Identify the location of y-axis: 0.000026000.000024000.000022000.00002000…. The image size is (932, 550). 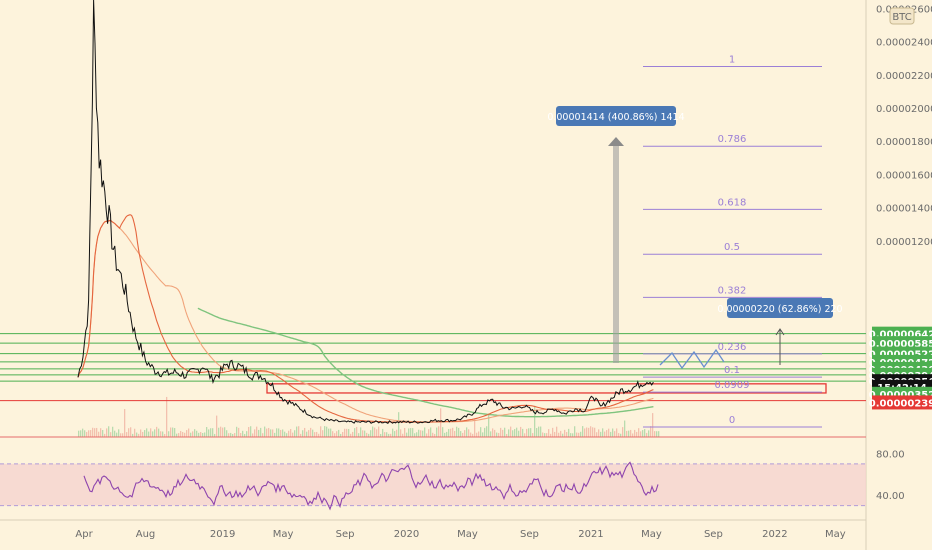
(904, 126).